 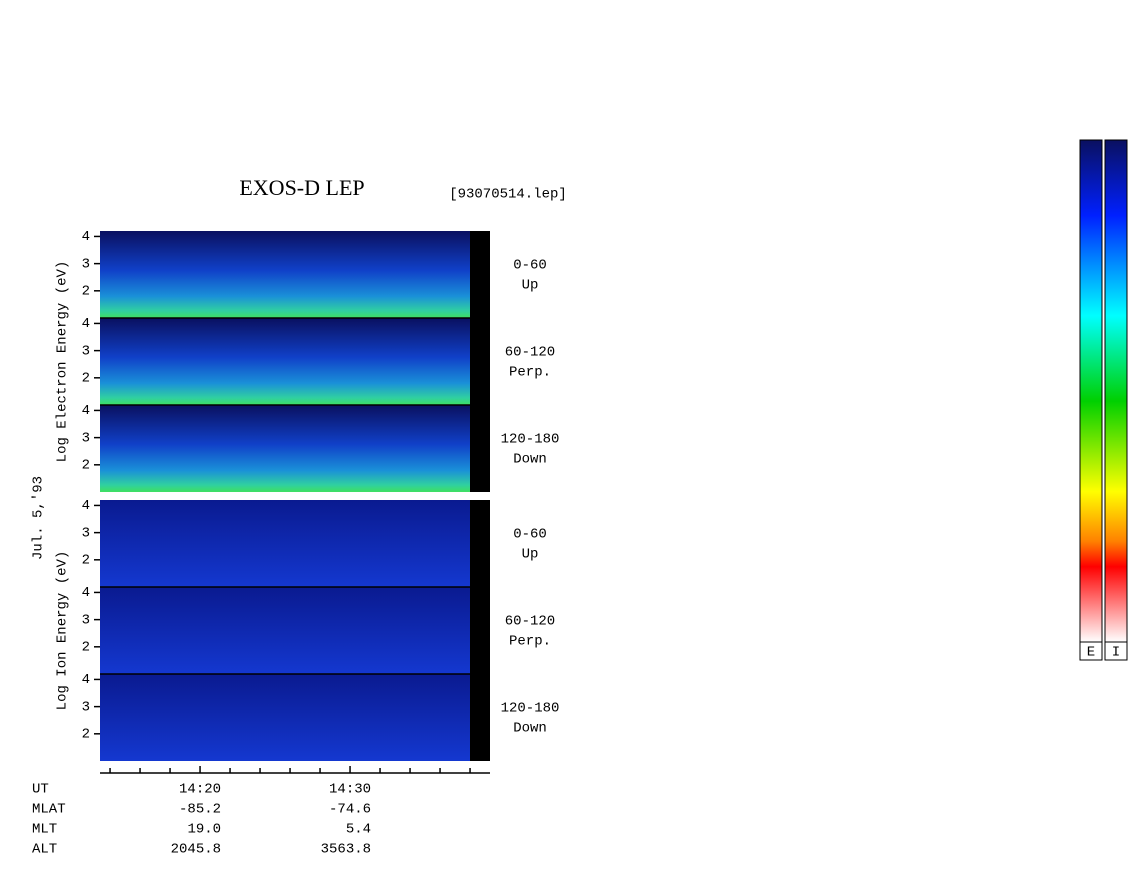 What do you see at coordinates (63, 362) in the screenshot?
I see `y-axis-label: Log Electron Energy (eV)` at bounding box center [63, 362].